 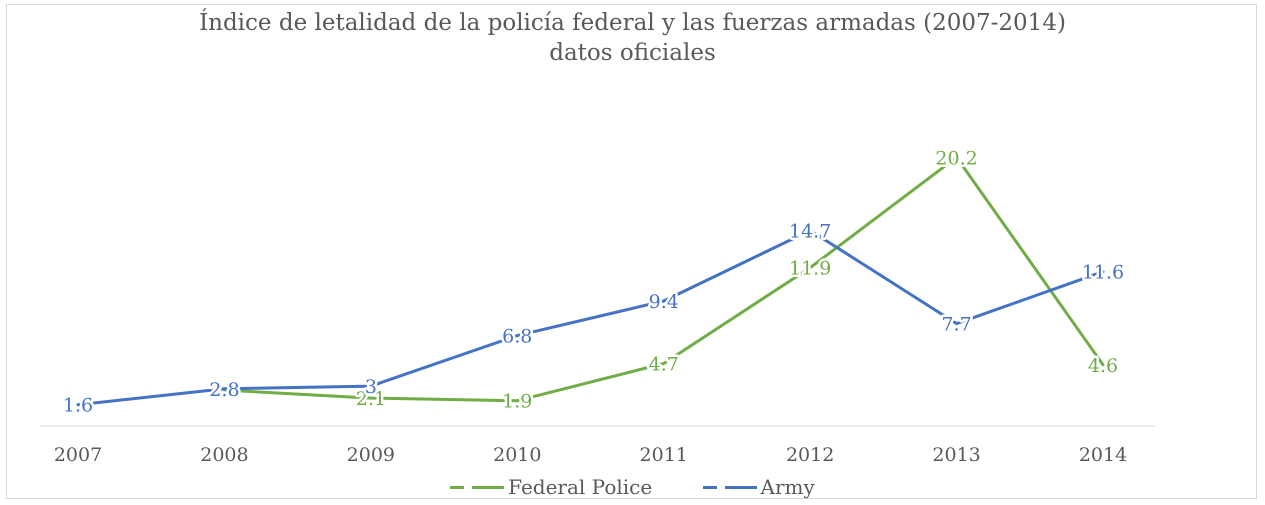 What do you see at coordinates (956, 455) in the screenshot?
I see `x-tick-label: 2013` at bounding box center [956, 455].